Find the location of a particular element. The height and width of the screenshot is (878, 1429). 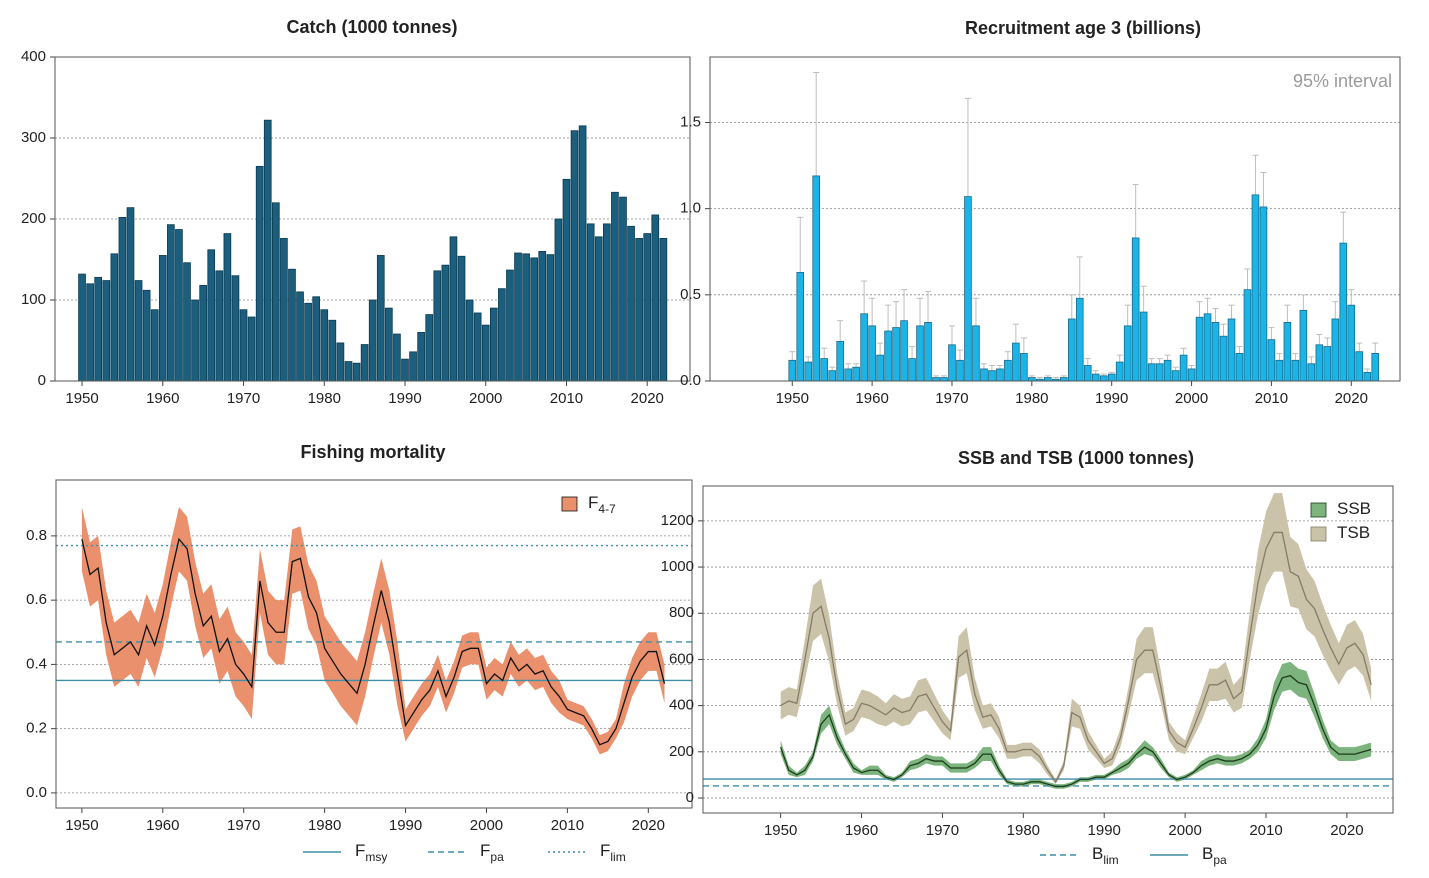

y-tick-label: 800 is located at coordinates (681, 612).